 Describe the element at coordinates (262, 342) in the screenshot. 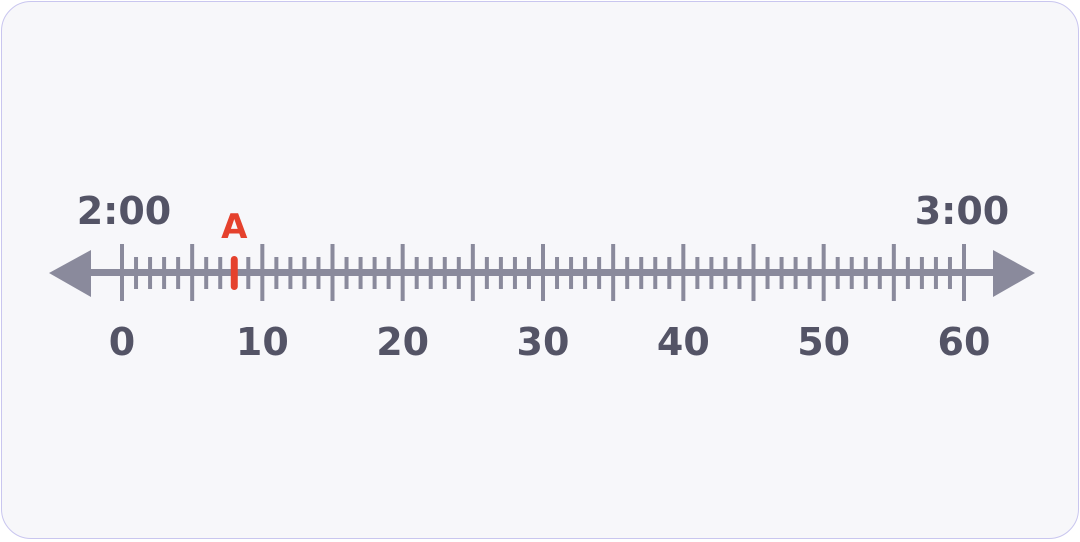

I see `tick-label: 10` at that location.